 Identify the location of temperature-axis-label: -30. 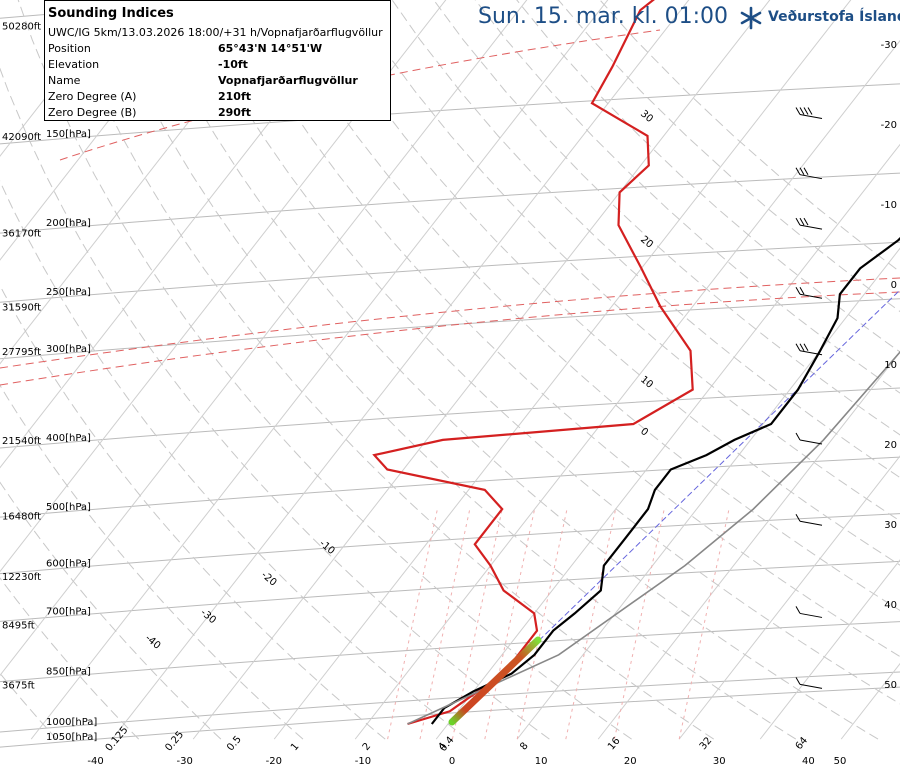
(185, 761).